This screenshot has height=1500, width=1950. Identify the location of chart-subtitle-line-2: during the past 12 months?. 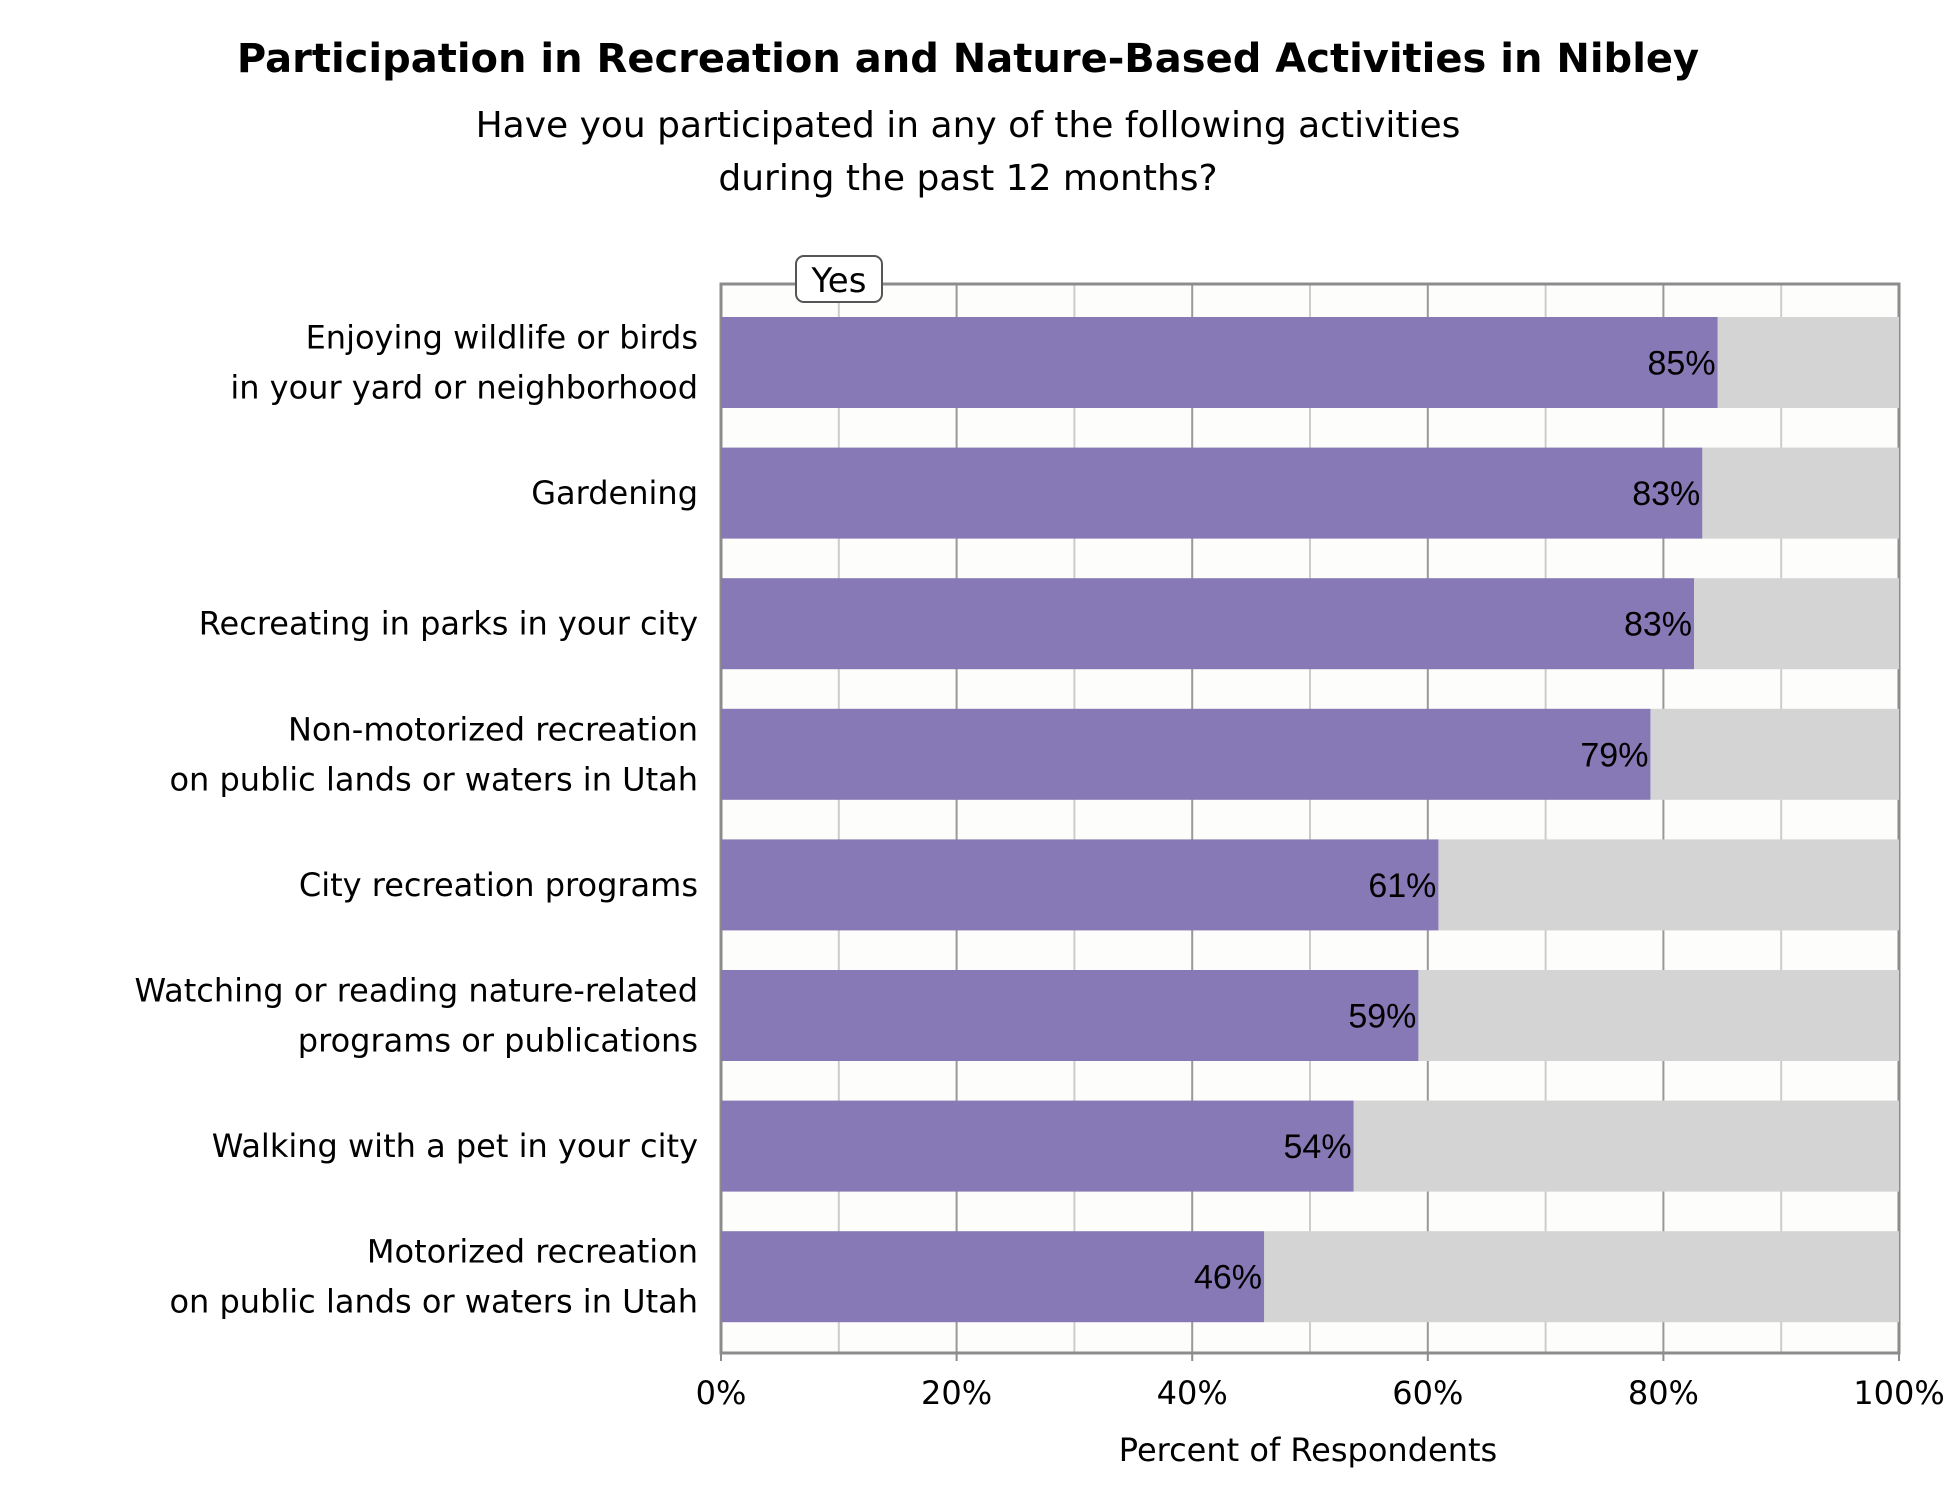
(967, 178).